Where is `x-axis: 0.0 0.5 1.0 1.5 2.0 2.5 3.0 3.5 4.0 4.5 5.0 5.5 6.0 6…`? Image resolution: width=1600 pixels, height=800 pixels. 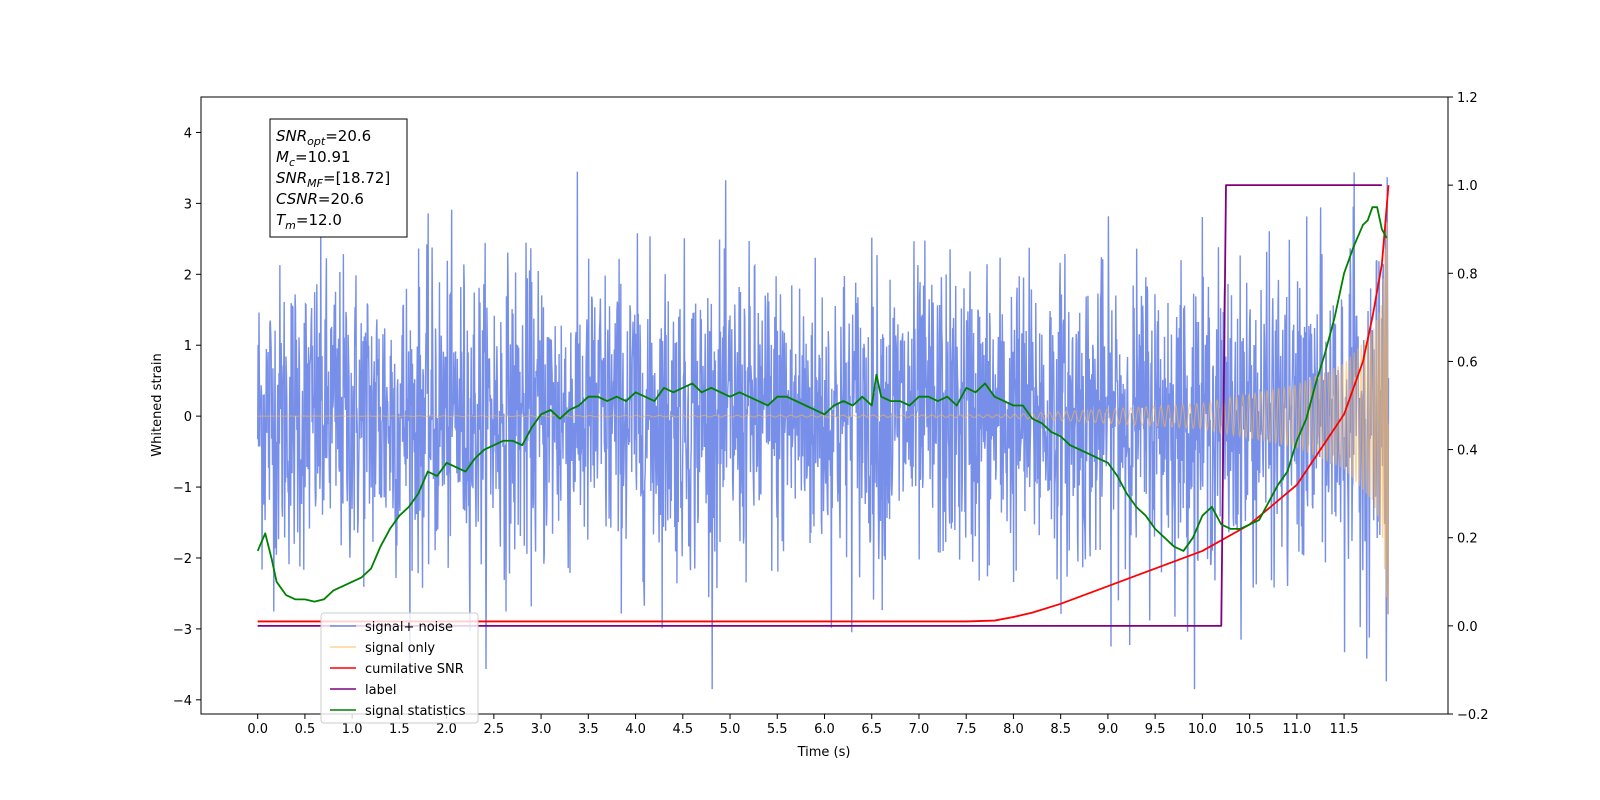 x-axis: 0.0 0.5 1.0 1.5 2.0 2.5 3.0 3.5 4.0 4.5 5.0 5.5 6.0 6… is located at coordinates (803, 725).